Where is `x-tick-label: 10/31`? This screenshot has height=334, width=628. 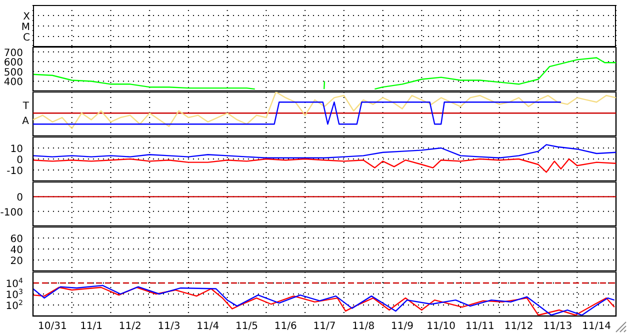
x-tick-label: 10/31 is located at coordinates (52, 326).